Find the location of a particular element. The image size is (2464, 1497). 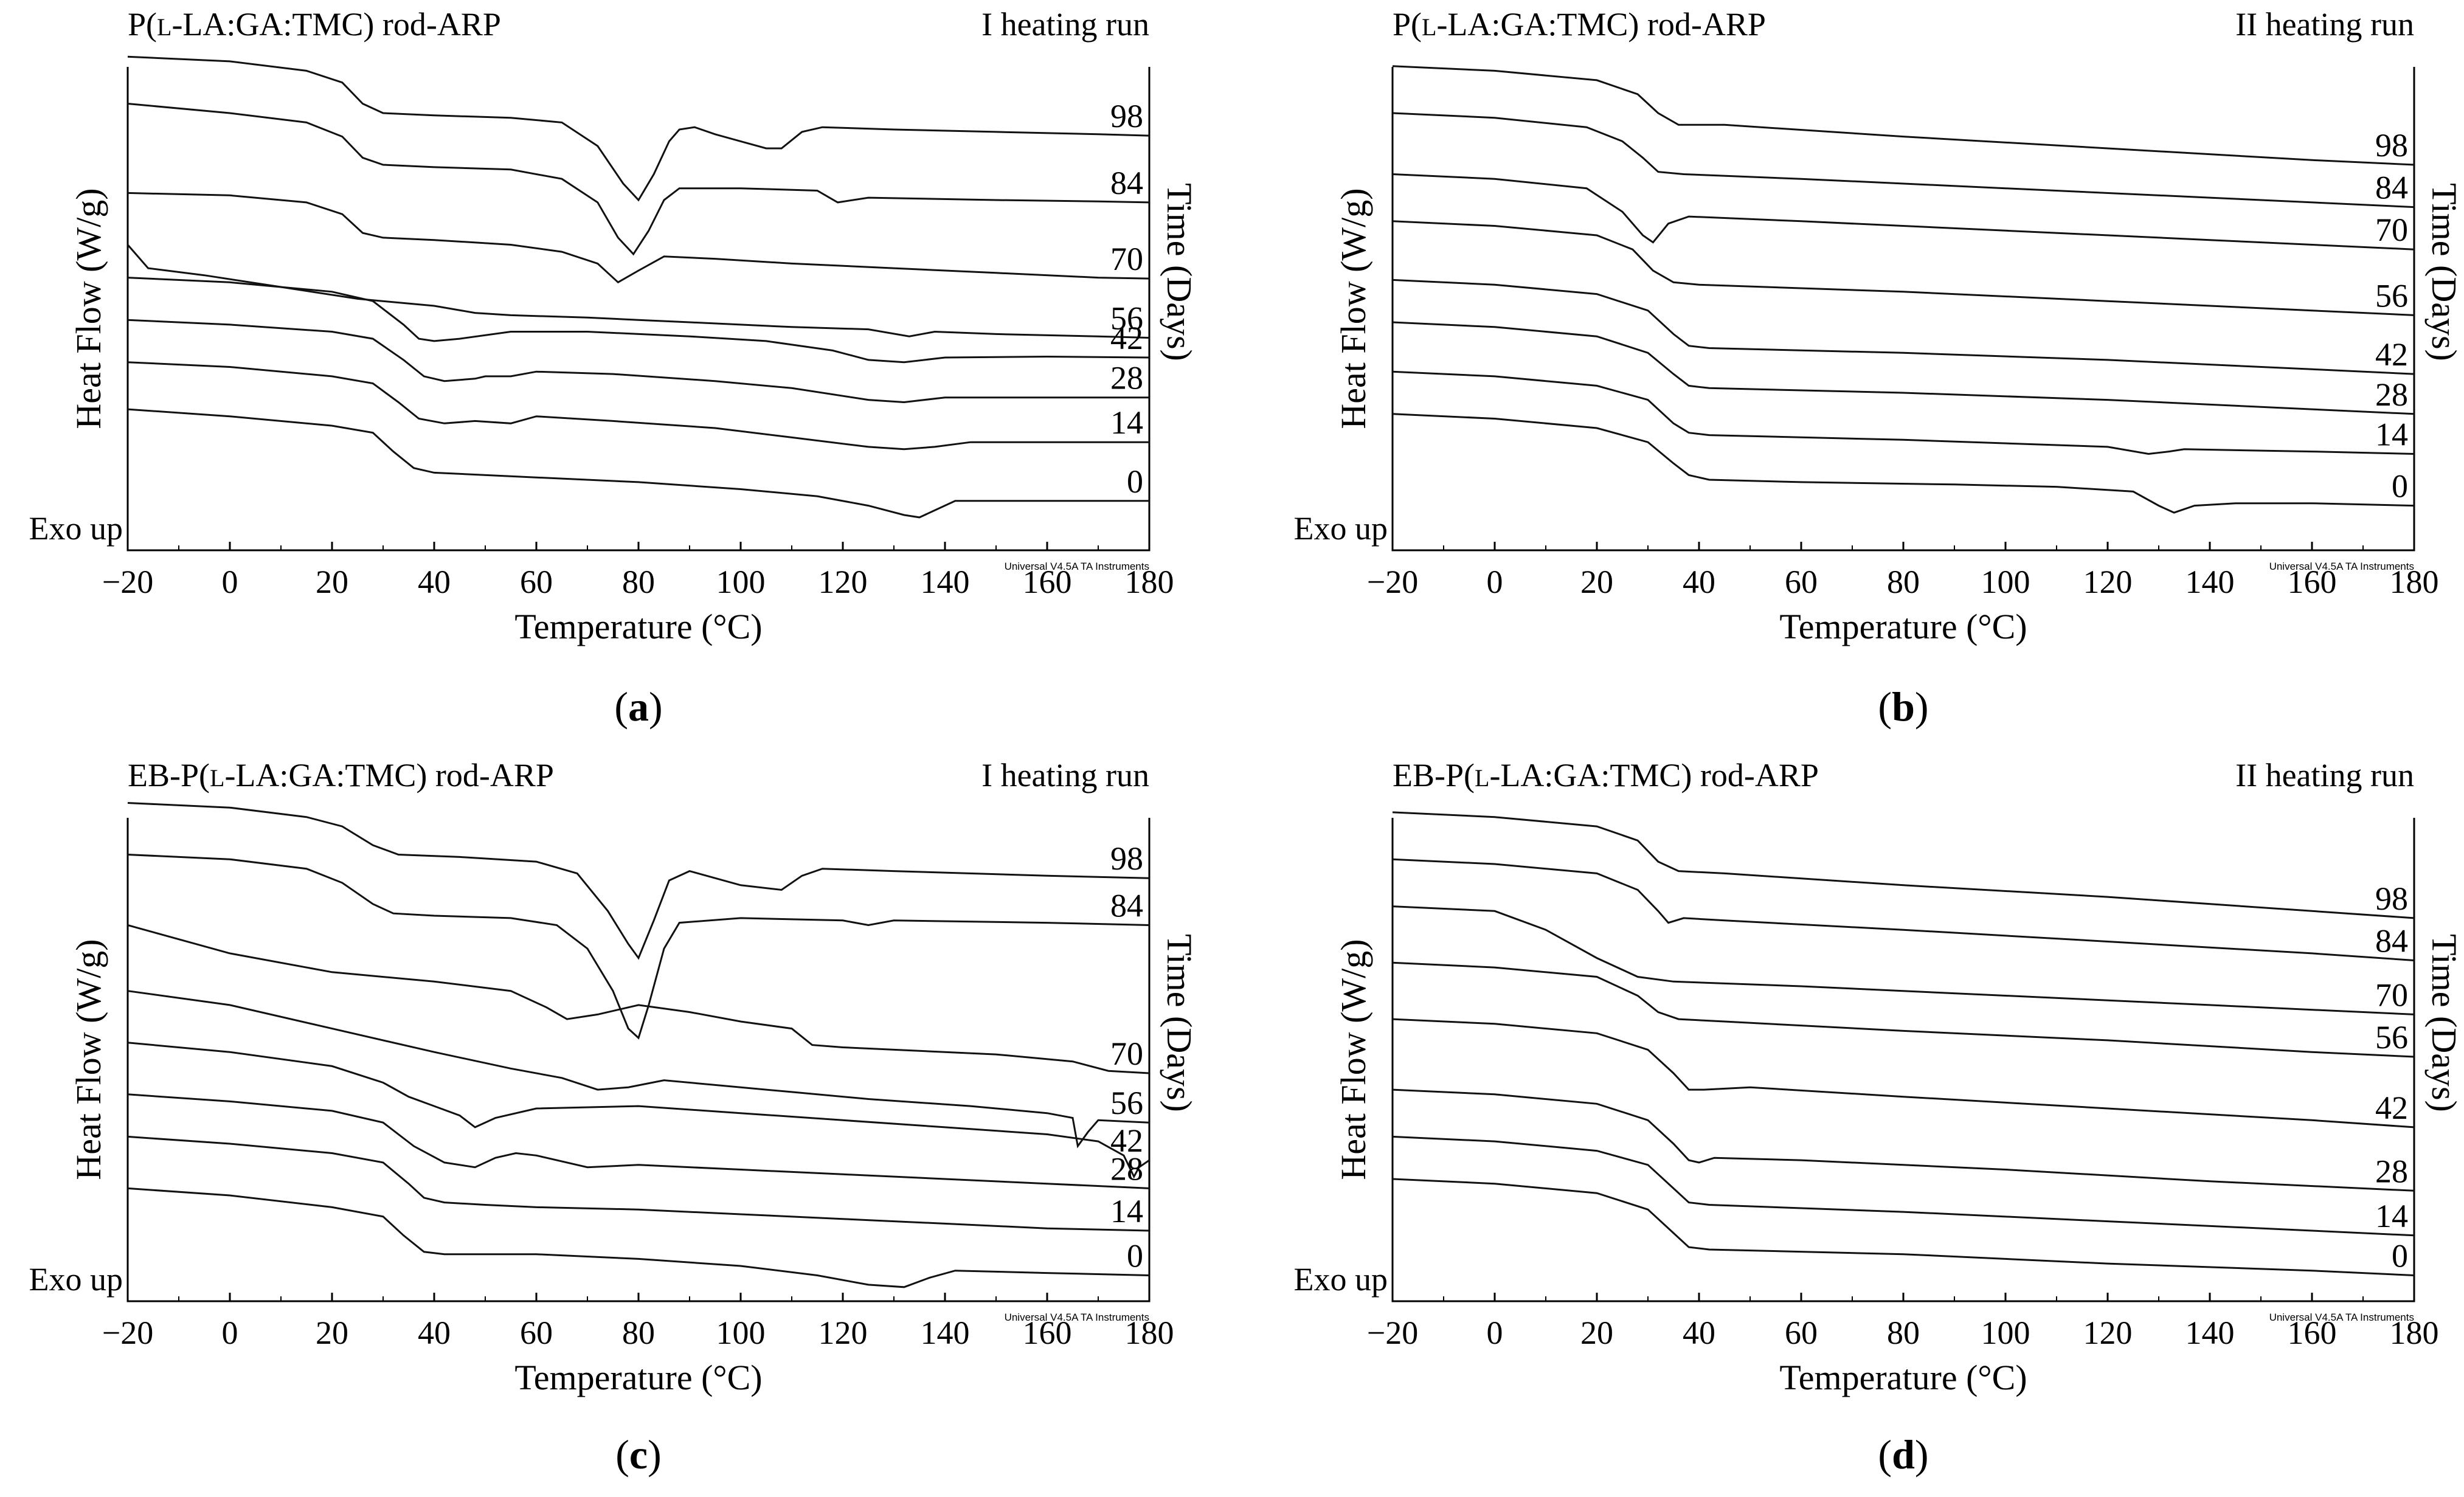

x-tick-label: −20 is located at coordinates (127, 1333).